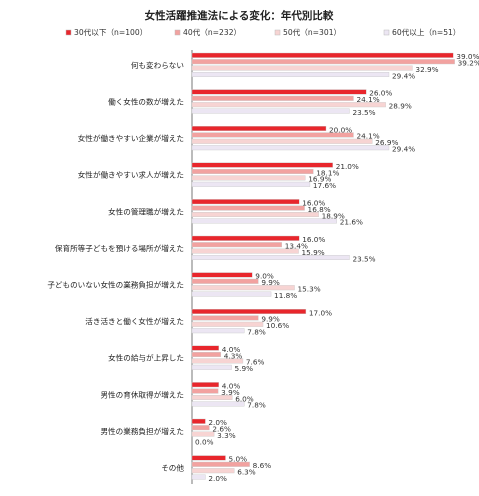 The height and width of the screenshot is (496, 479). I want to click on legend-label-1: 30代以下（n=100）, so click(110, 32).